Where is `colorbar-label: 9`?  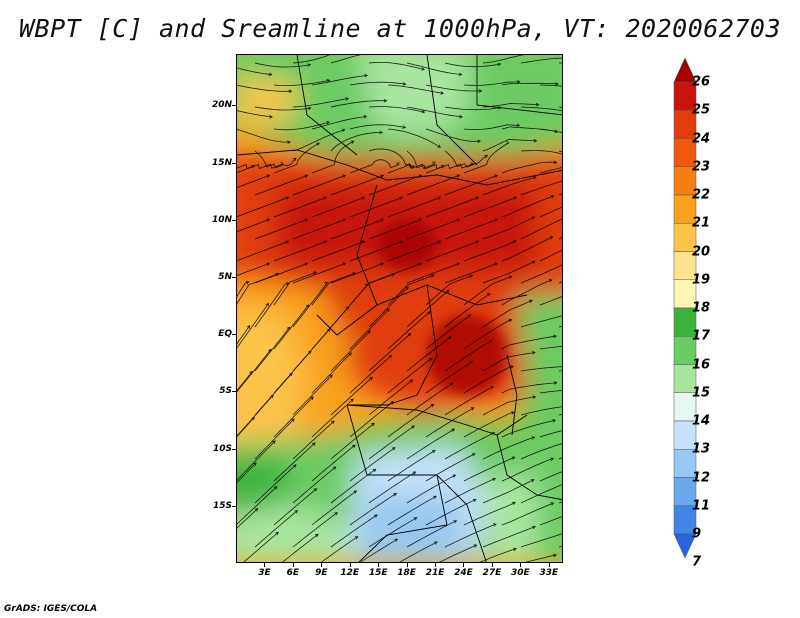 colorbar-label: 9 is located at coordinates (697, 534).